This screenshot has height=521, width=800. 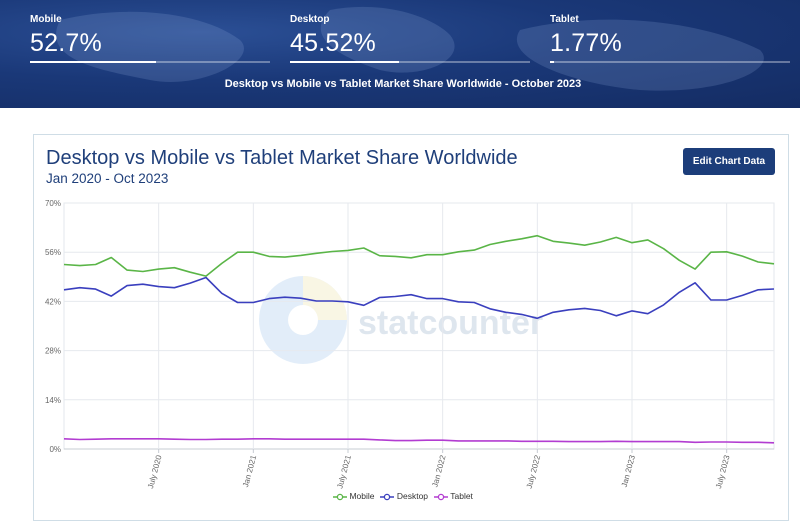 What do you see at coordinates (450, 323) in the screenshot?
I see `watermark-text: statcounter` at bounding box center [450, 323].